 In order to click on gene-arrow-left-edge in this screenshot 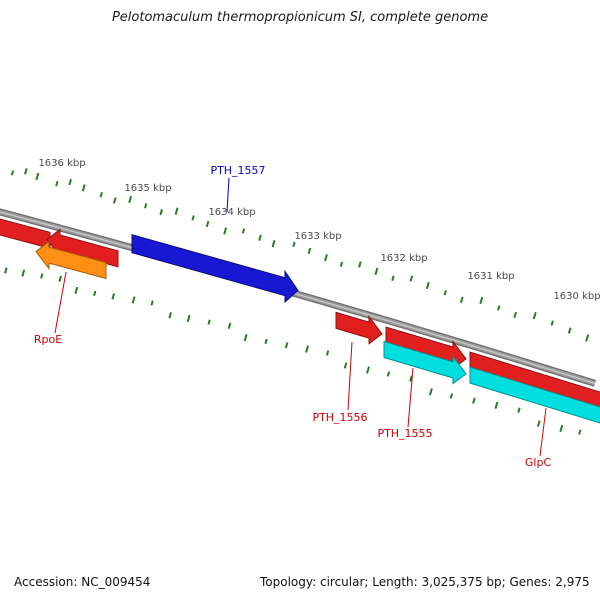, I will do `click(25, 231)`.